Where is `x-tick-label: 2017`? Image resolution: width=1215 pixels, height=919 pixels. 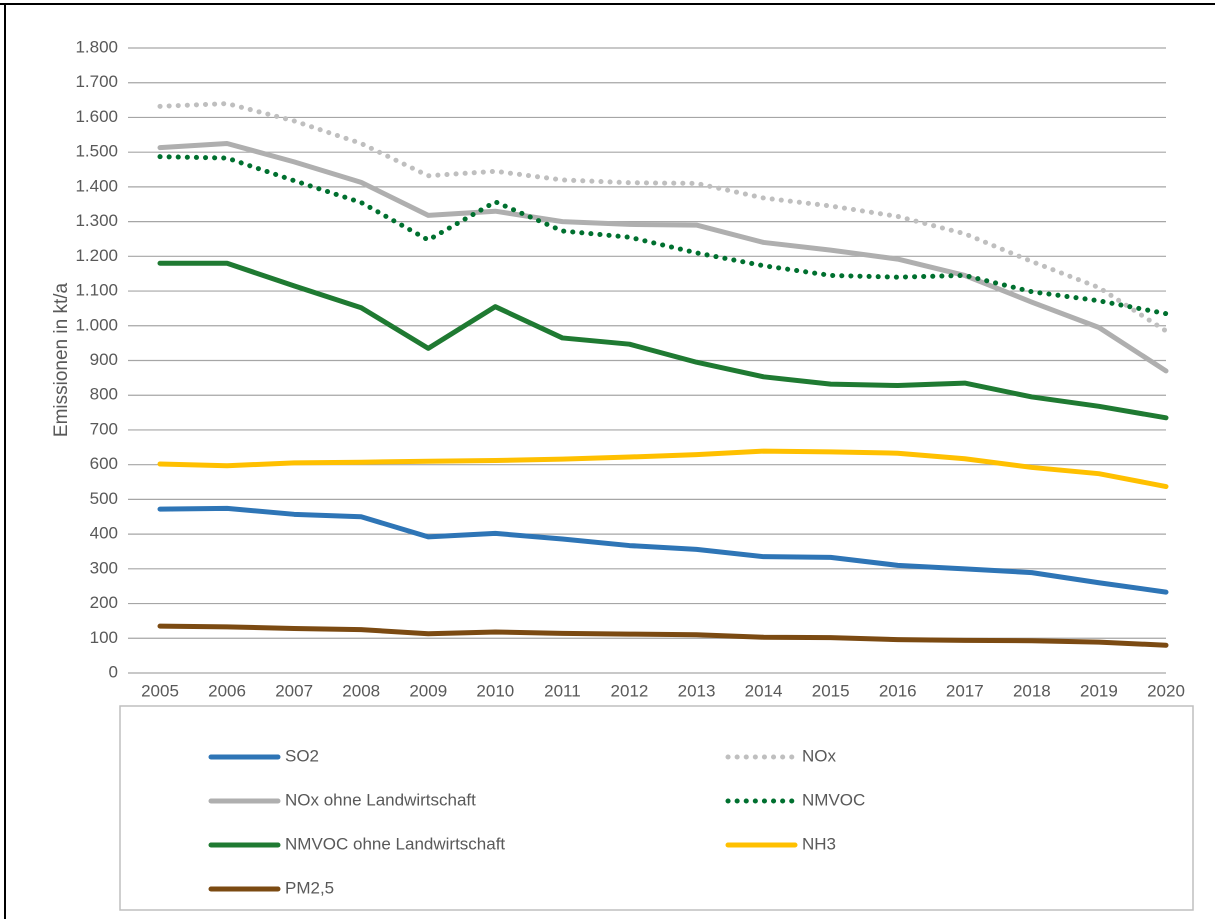
x-tick-label: 2017 is located at coordinates (965, 690).